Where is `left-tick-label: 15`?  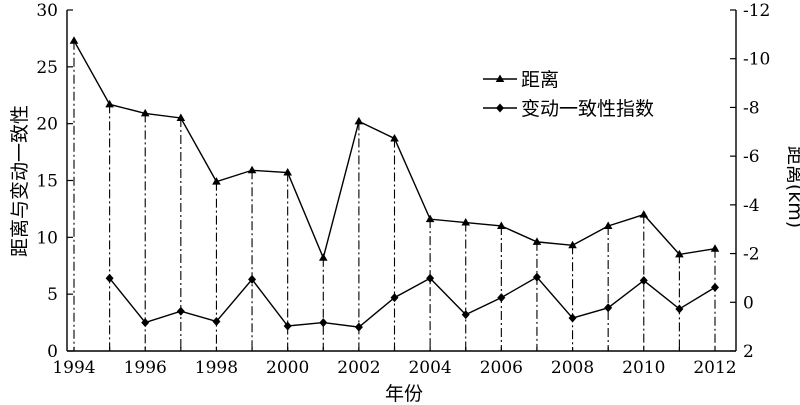
left-tick-label: 15 is located at coordinates (47, 182).